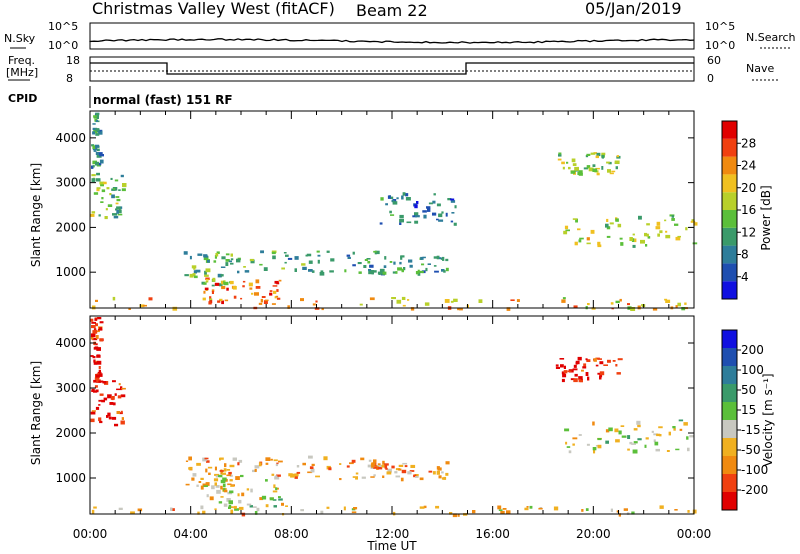  What do you see at coordinates (307, 468) in the screenshot?
I see `velocity-echo-region` at bounding box center [307, 468].